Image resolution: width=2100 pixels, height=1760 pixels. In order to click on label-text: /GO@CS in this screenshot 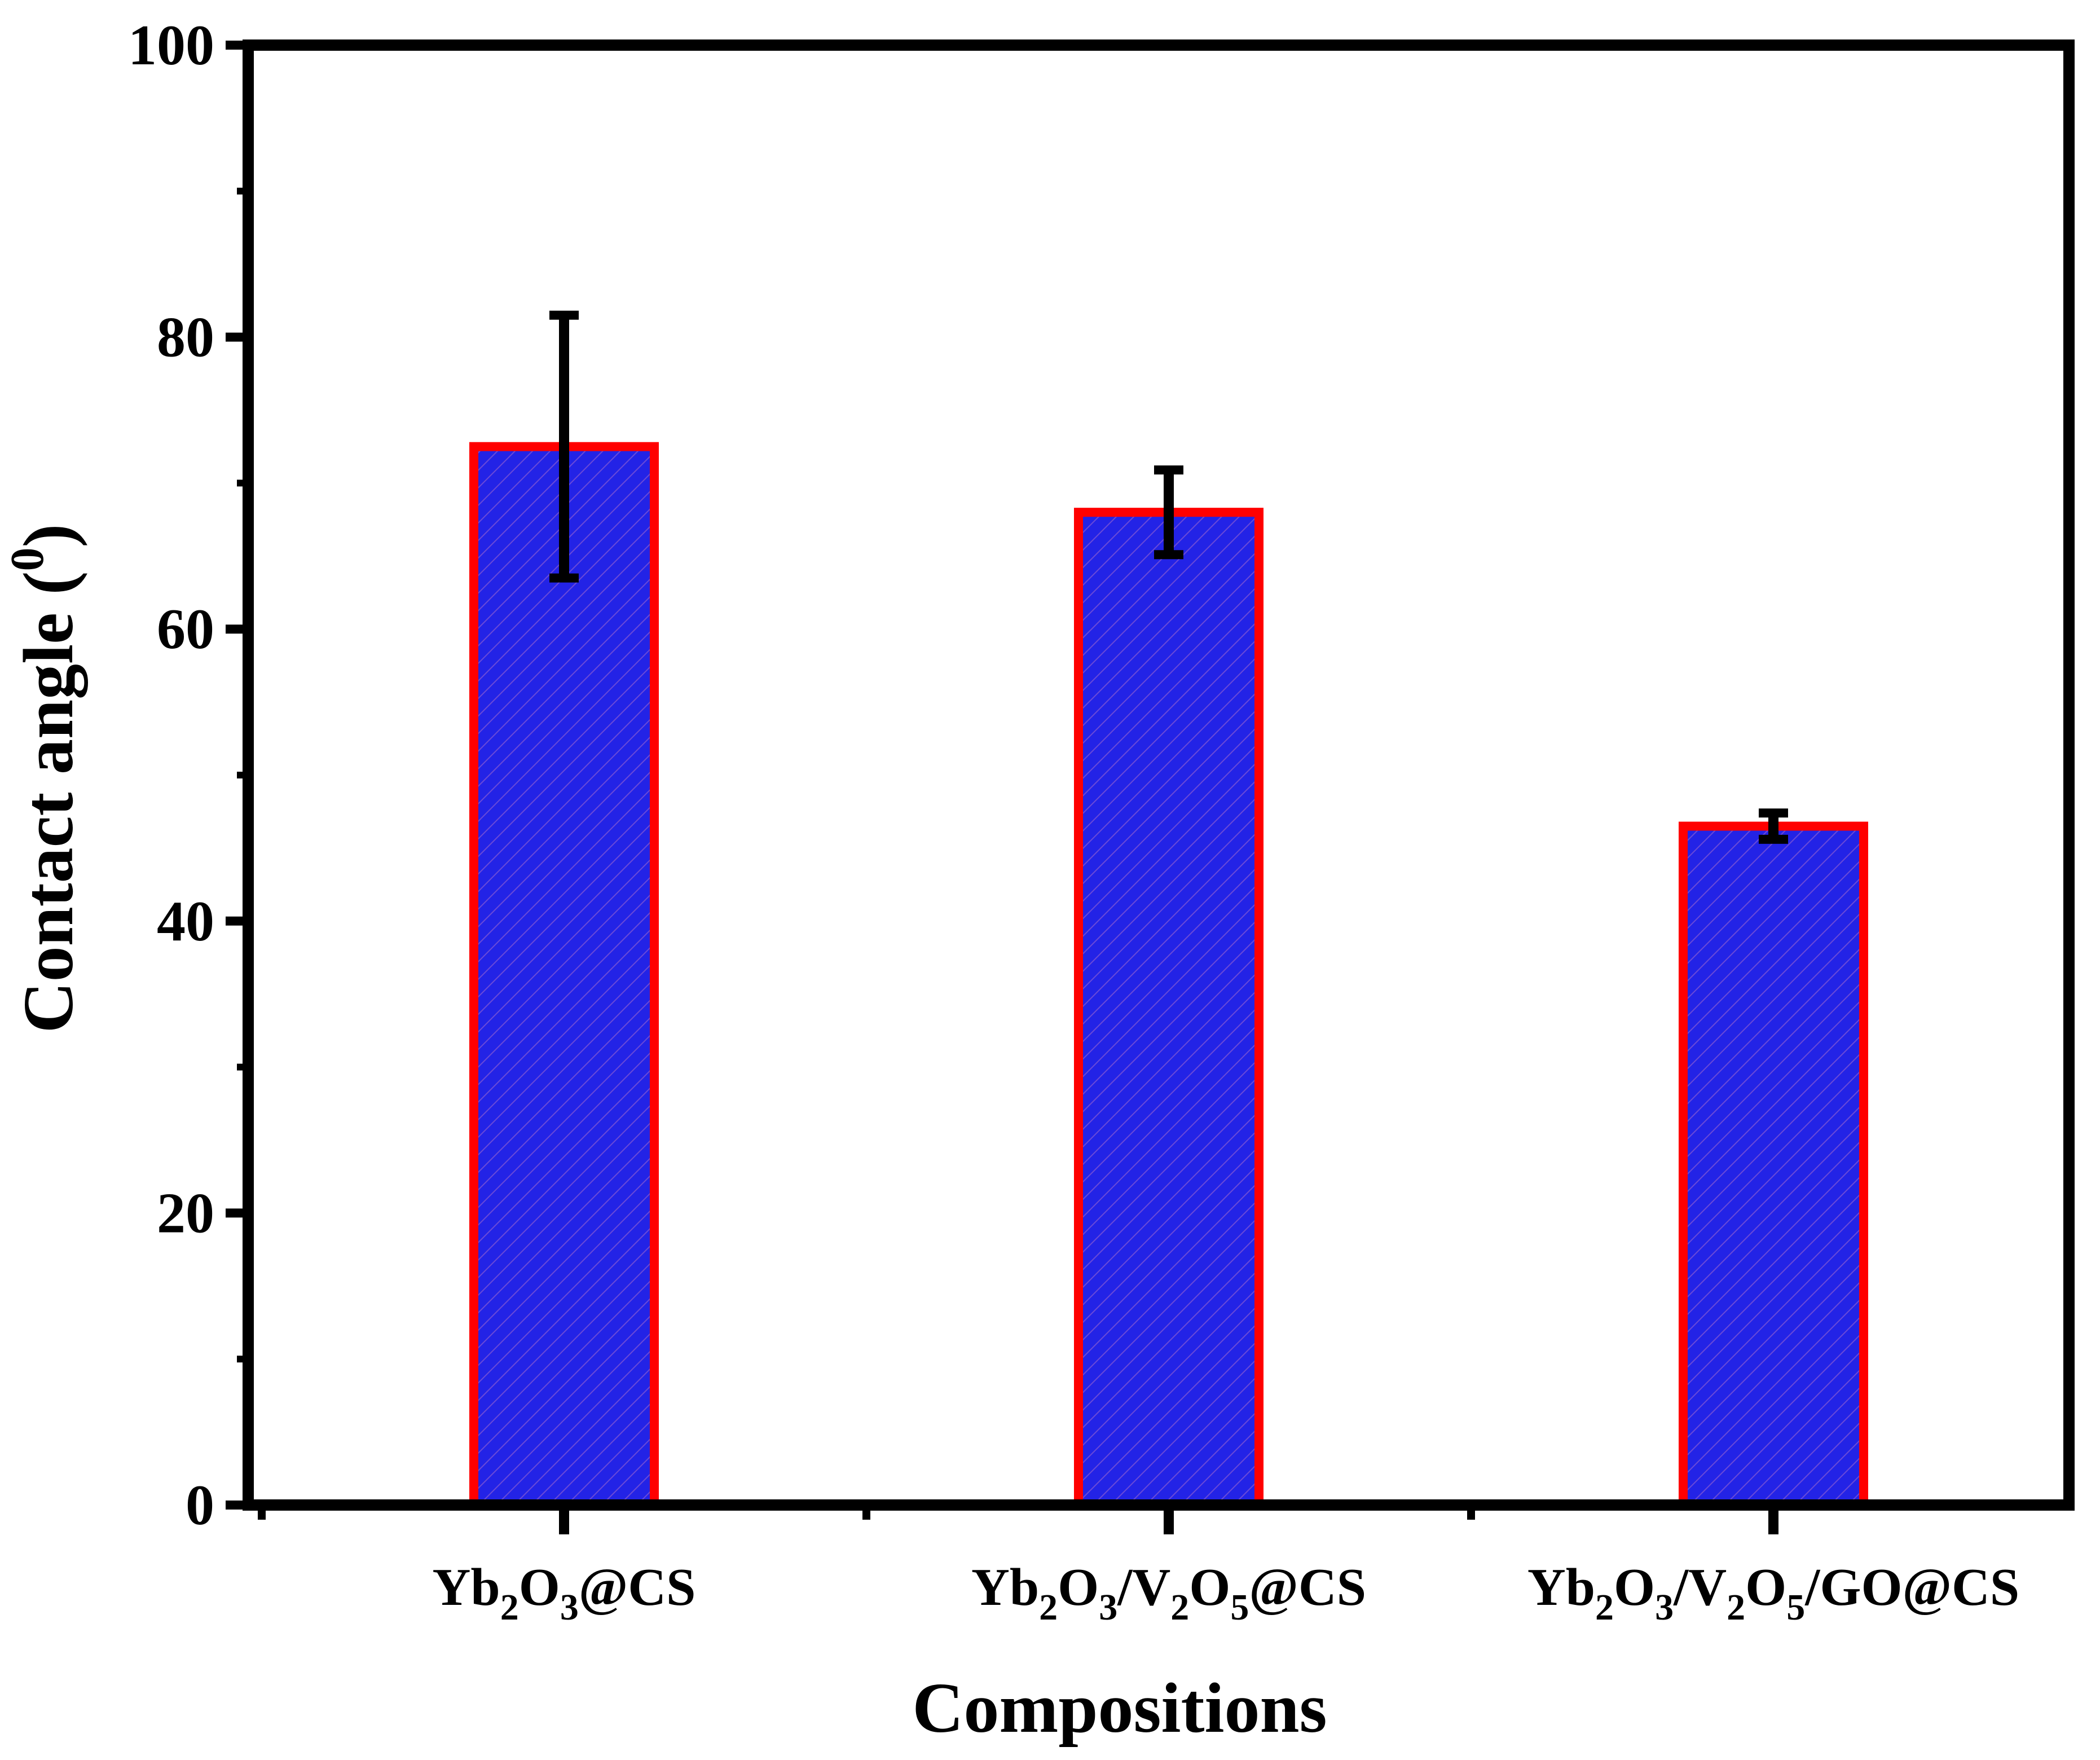, I will do `click(1912, 1587)`.